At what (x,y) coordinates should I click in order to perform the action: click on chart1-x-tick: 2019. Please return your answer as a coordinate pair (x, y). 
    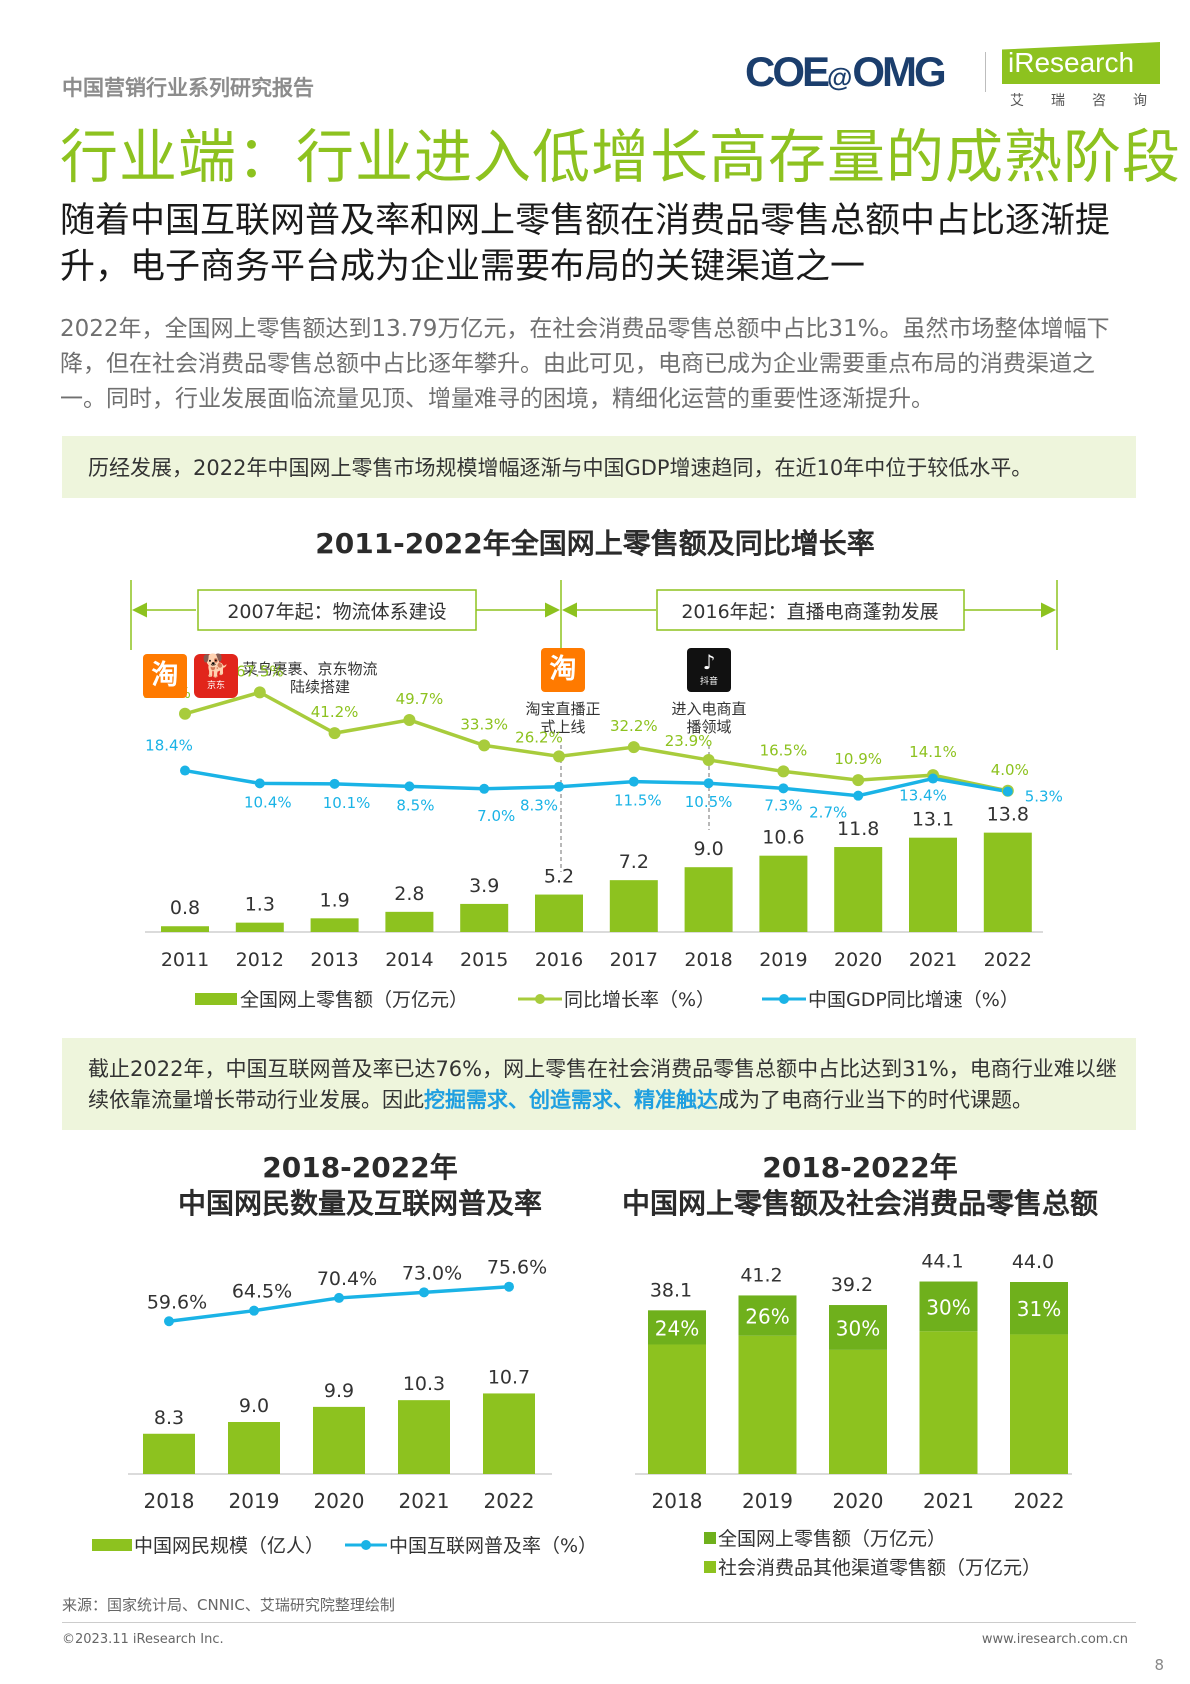
    Looking at the image, I should click on (783, 960).